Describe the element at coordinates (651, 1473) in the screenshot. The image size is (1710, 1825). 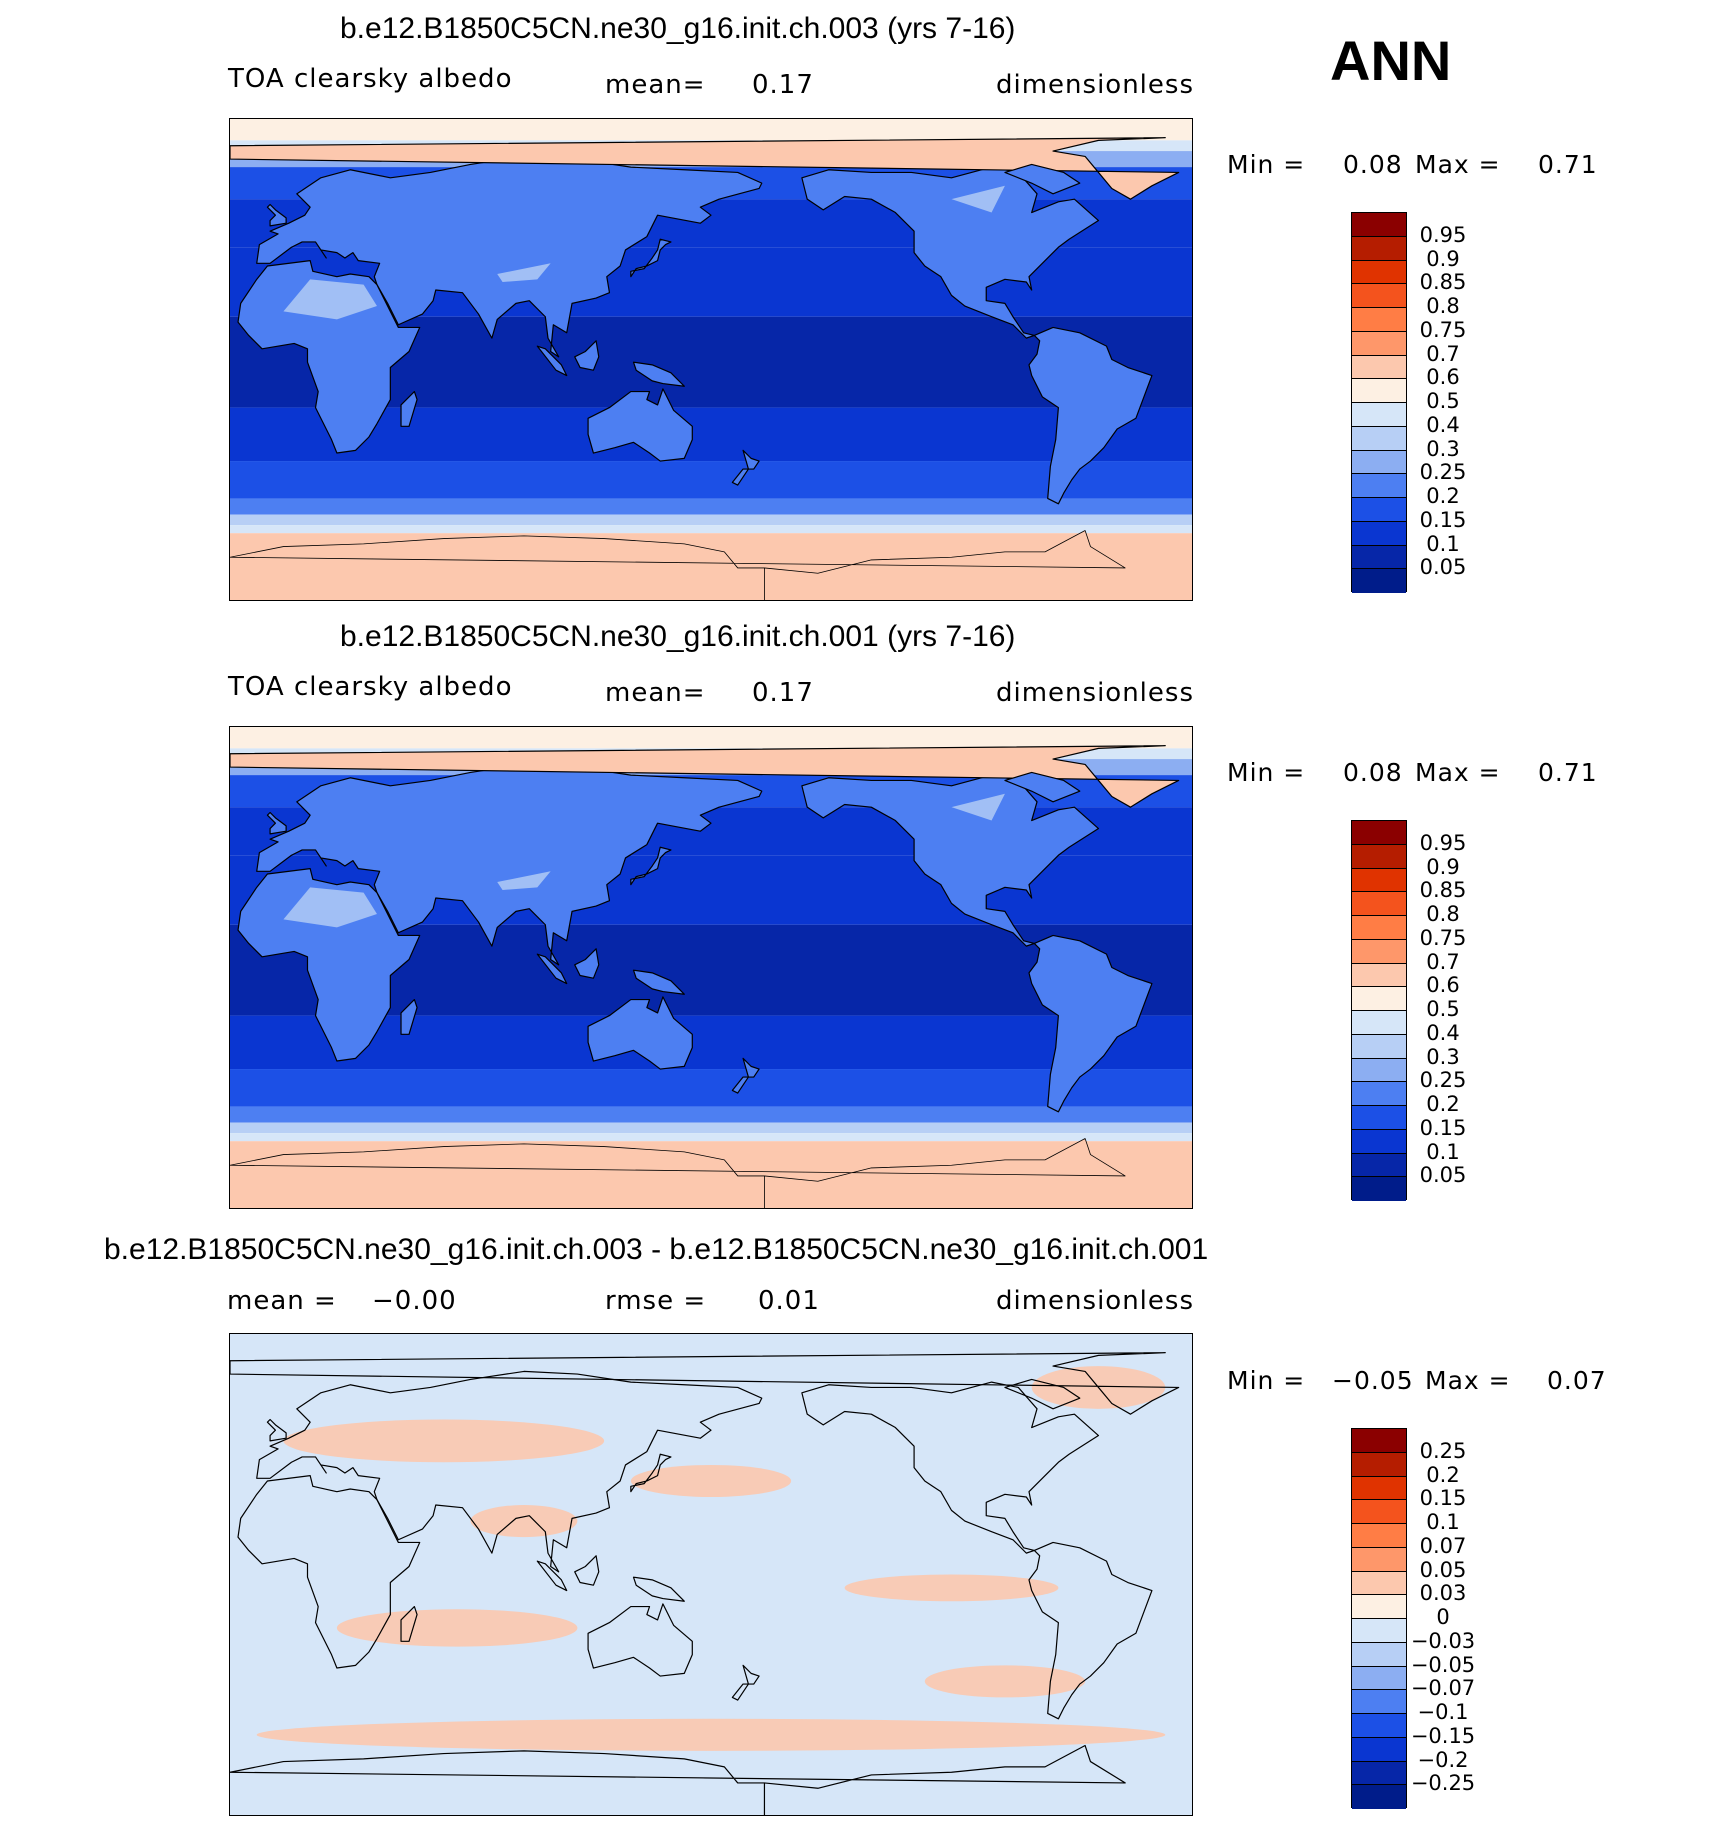
I see `japan-coastline` at that location.